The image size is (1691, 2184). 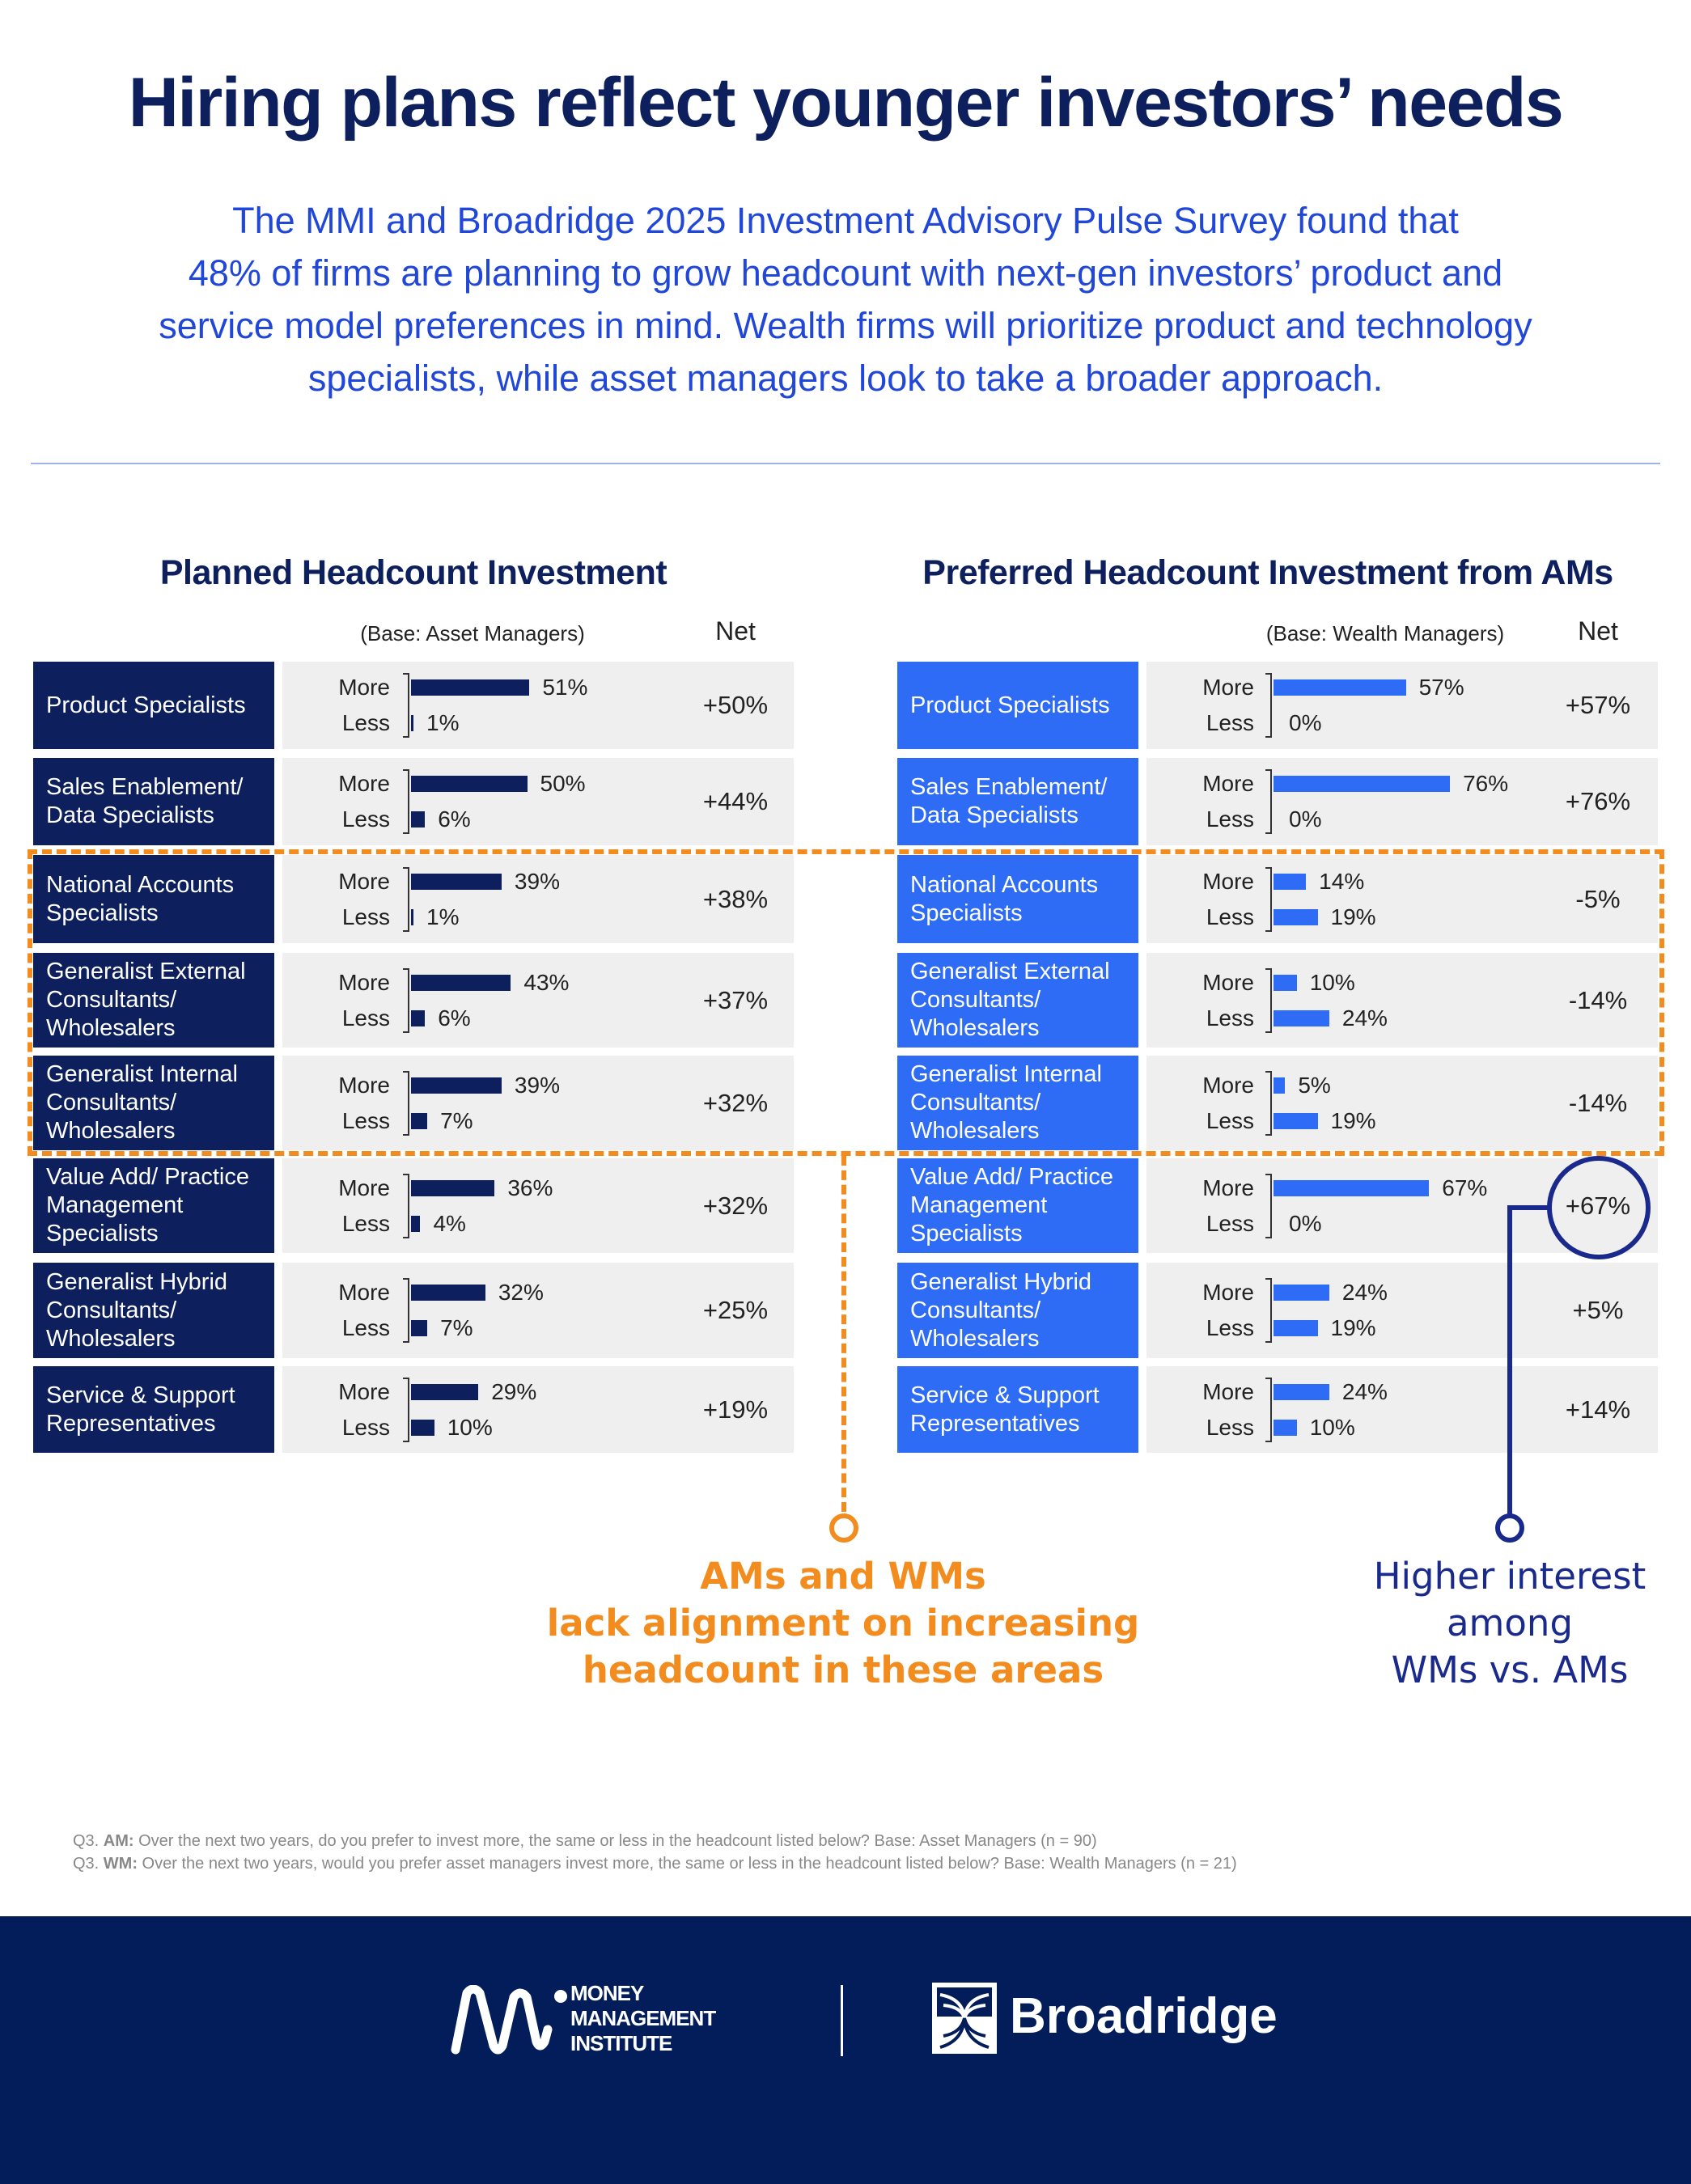 I want to click on broadridge-logo-text: Broadridge, so click(x=1144, y=2016).